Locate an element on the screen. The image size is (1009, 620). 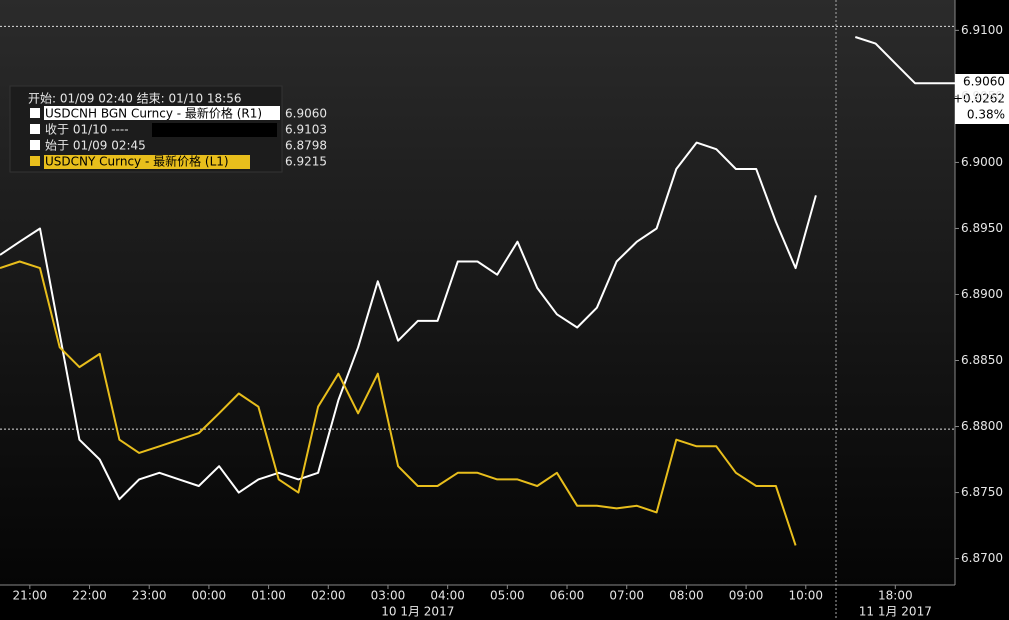
legend-stat-value: 6.9103 is located at coordinates (306, 130).